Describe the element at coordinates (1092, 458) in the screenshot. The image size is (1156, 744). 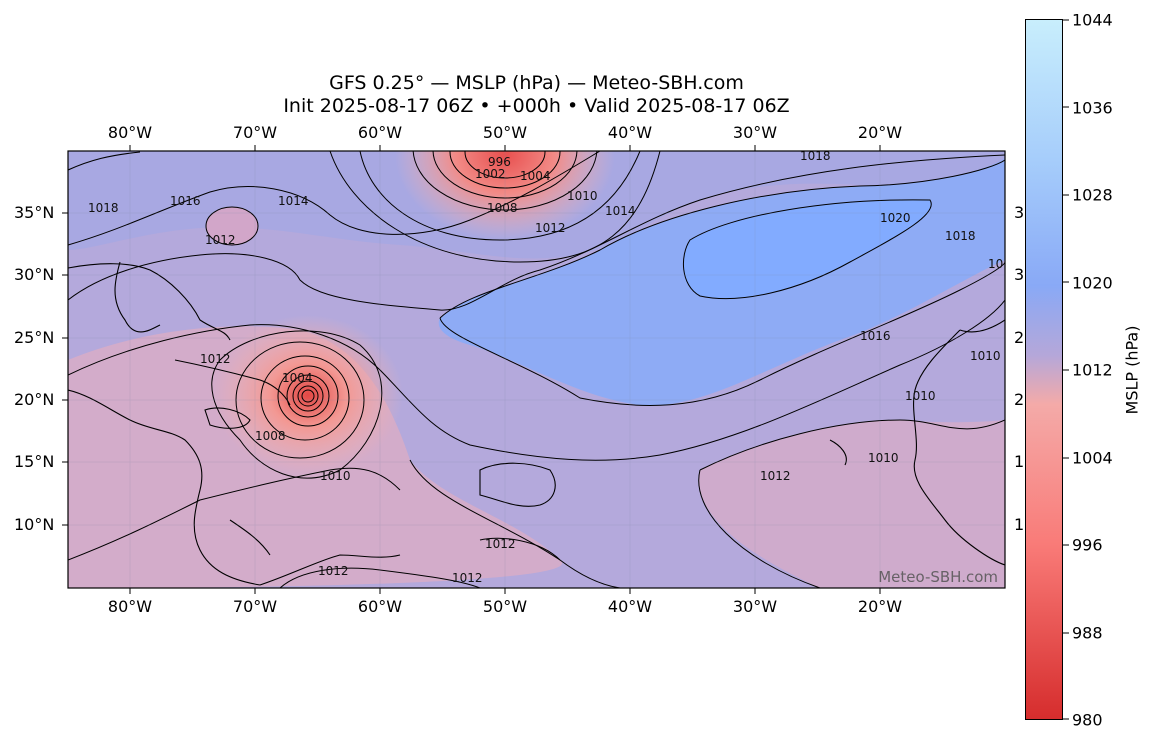
I see `colorbar-tick: 1004` at that location.